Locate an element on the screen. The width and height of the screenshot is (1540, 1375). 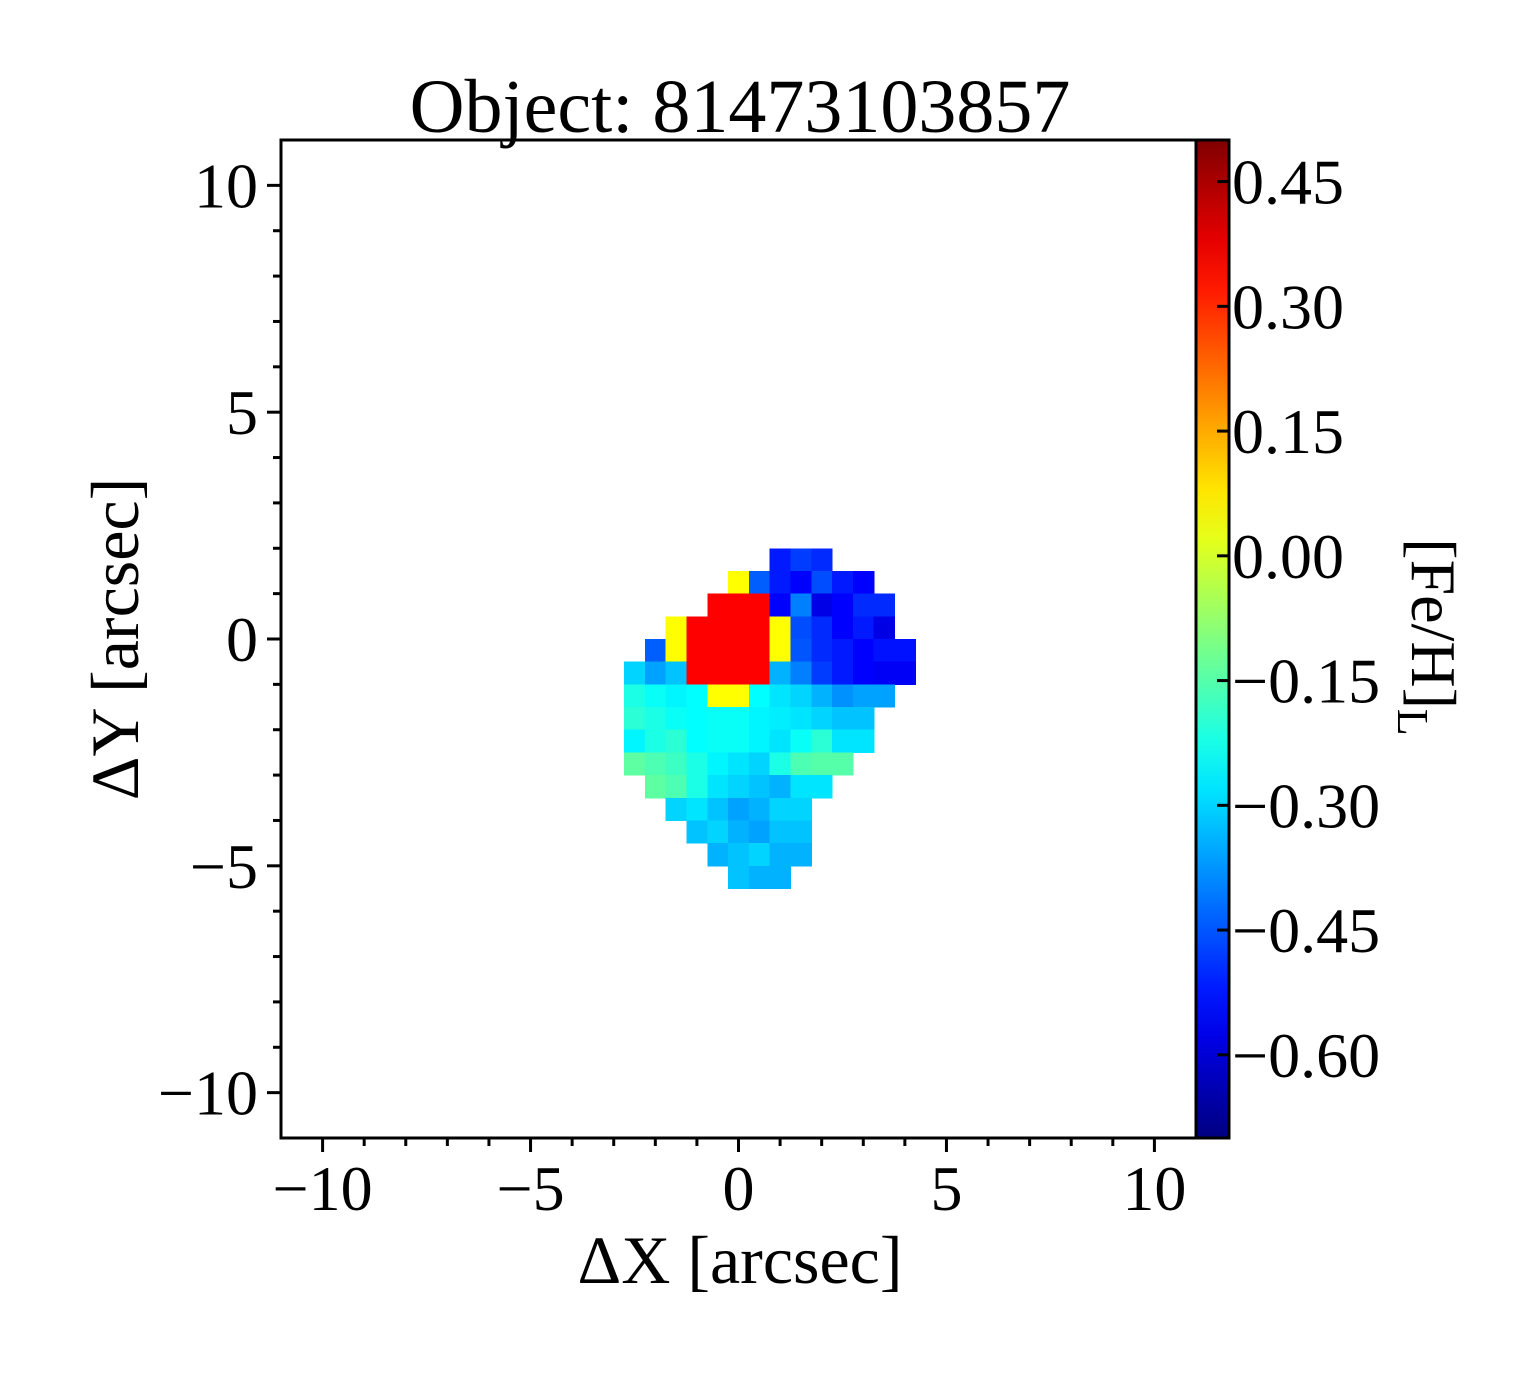
x-tick-label: 0 is located at coordinates (739, 1188).